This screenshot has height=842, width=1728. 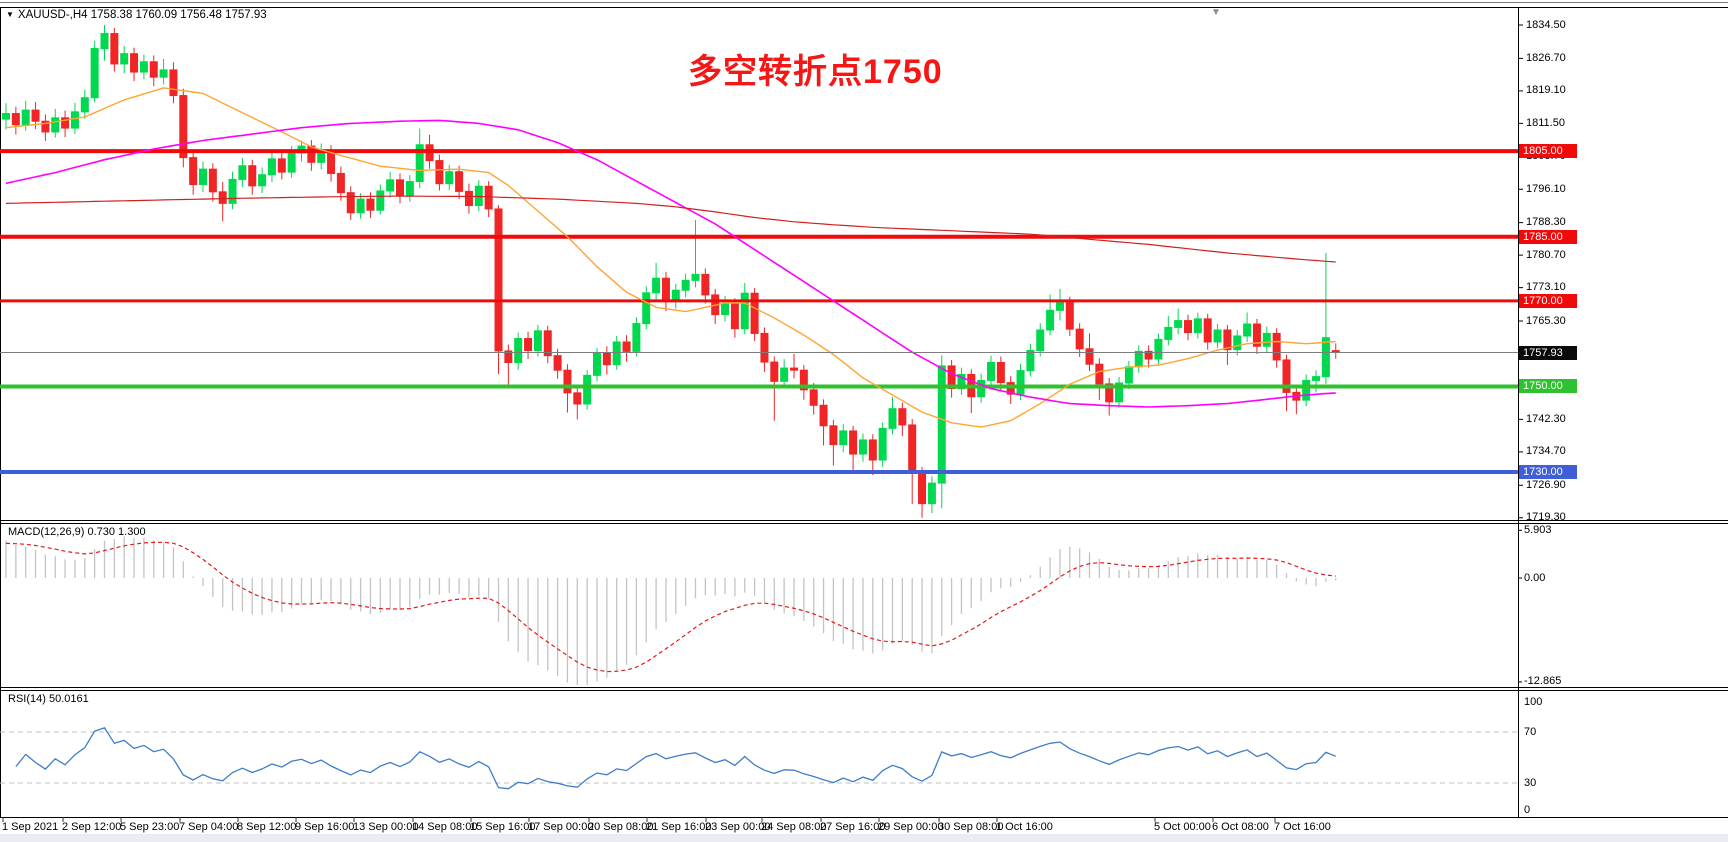 What do you see at coordinates (1543, 681) in the screenshot?
I see `macd-scale-label: -12.865` at bounding box center [1543, 681].